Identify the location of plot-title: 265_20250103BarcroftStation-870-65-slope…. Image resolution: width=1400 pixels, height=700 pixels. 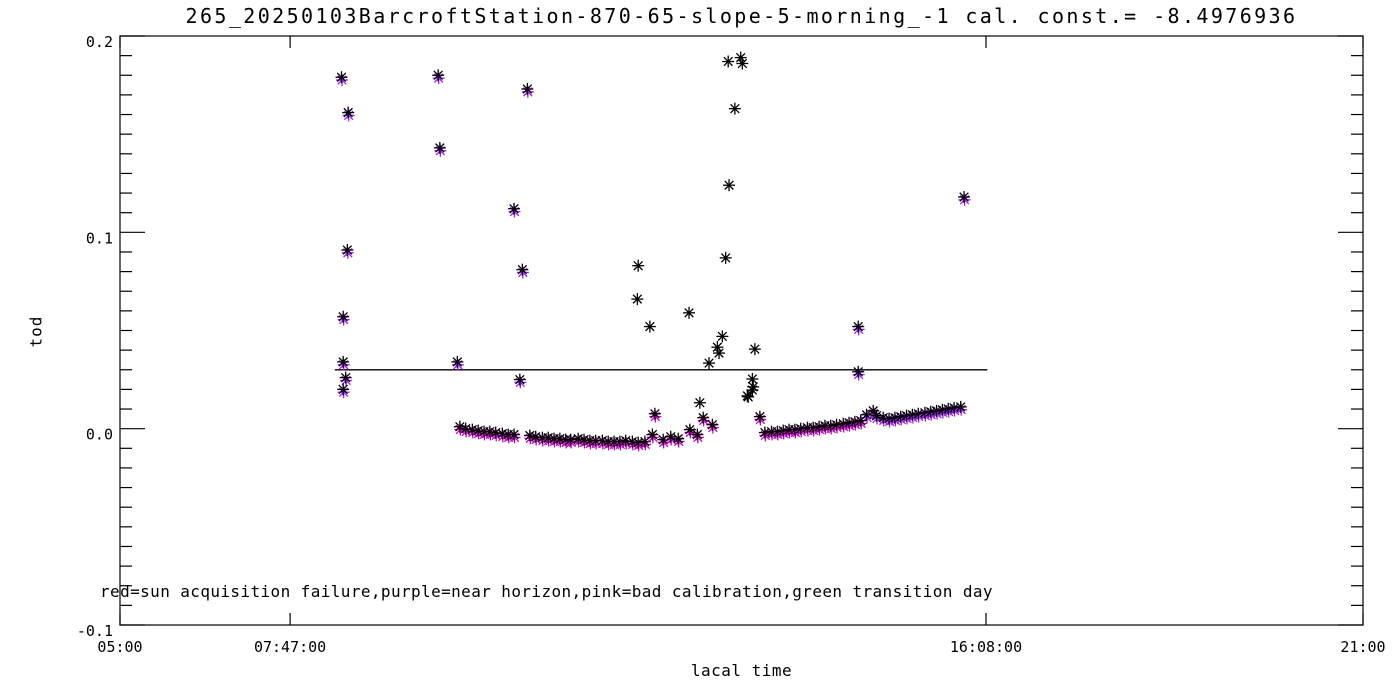
(741, 16).